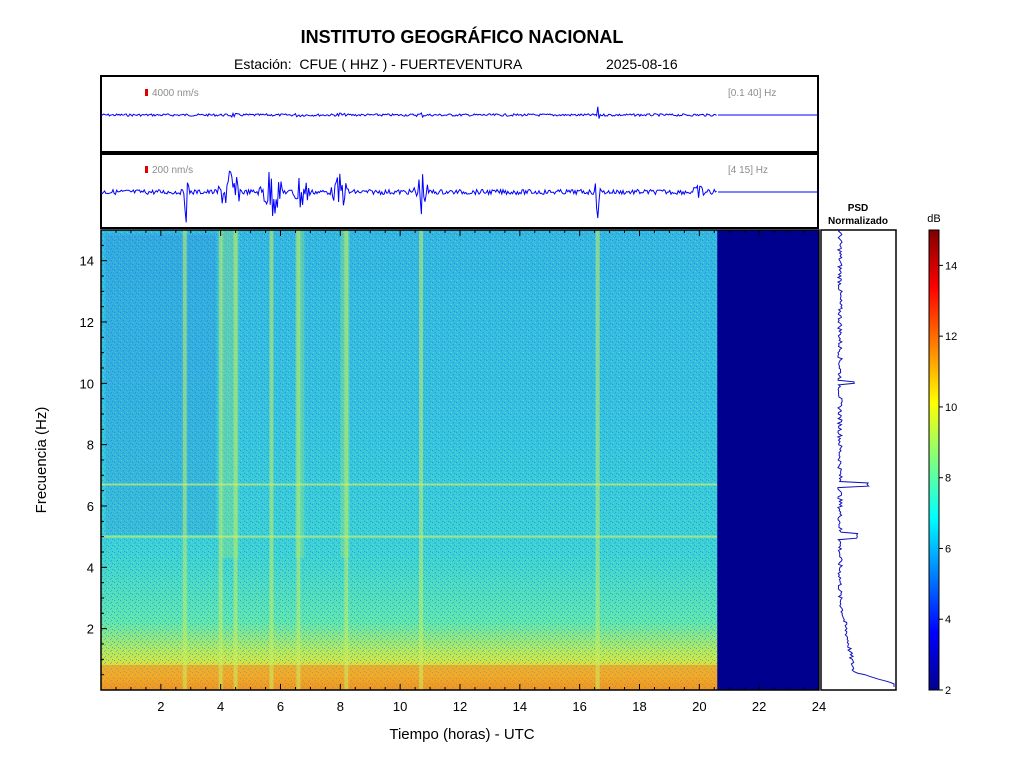 The width and height of the screenshot is (1024, 768). I want to click on y-tick-label: 12, so click(87, 322).